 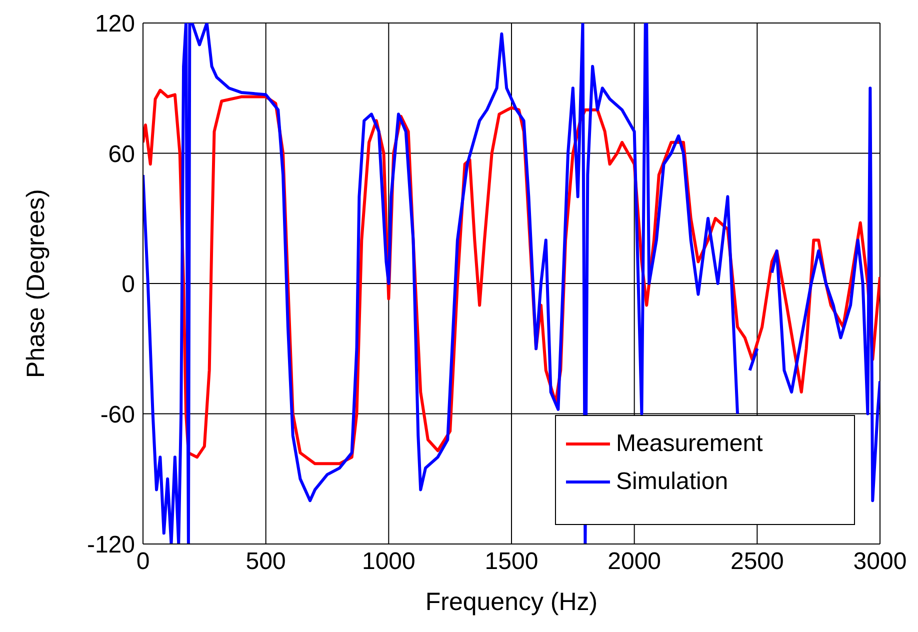 I want to click on x-tick-label: 1000, so click(x=389, y=562).